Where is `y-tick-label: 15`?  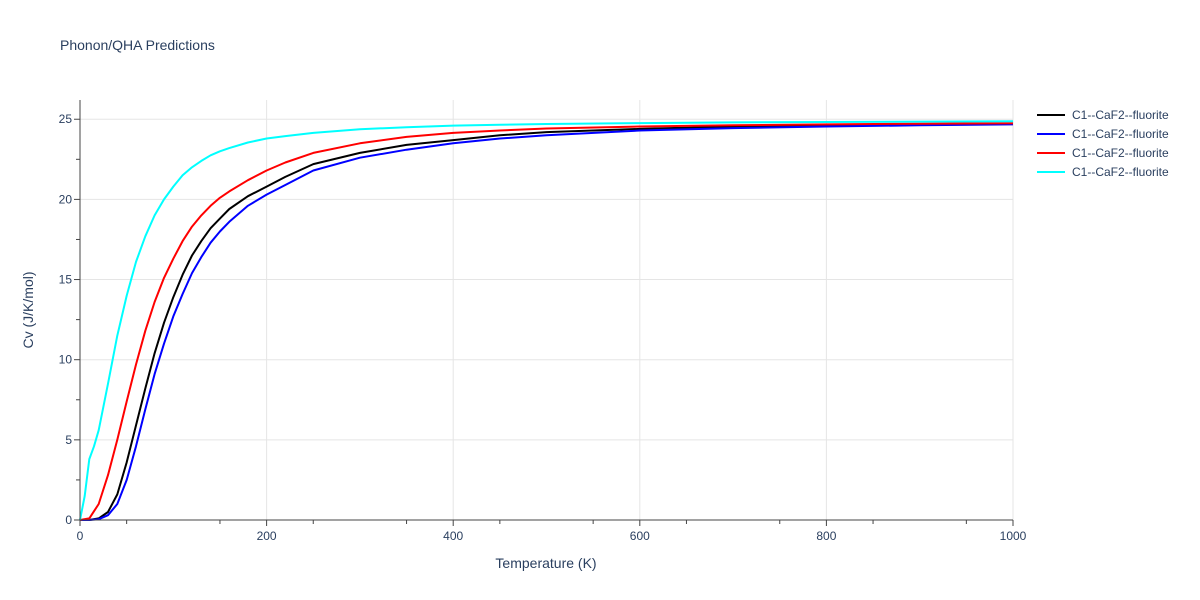
y-tick-label: 15 is located at coordinates (66, 280).